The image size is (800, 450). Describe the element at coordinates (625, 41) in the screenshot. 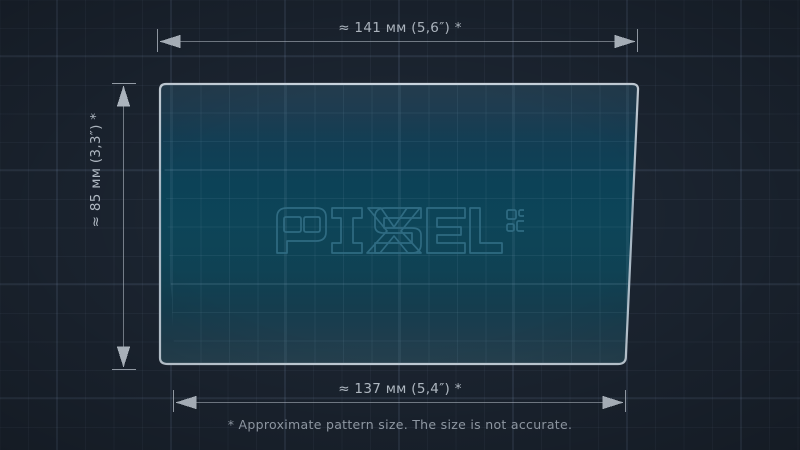

I see `arrowhead-right-top` at that location.